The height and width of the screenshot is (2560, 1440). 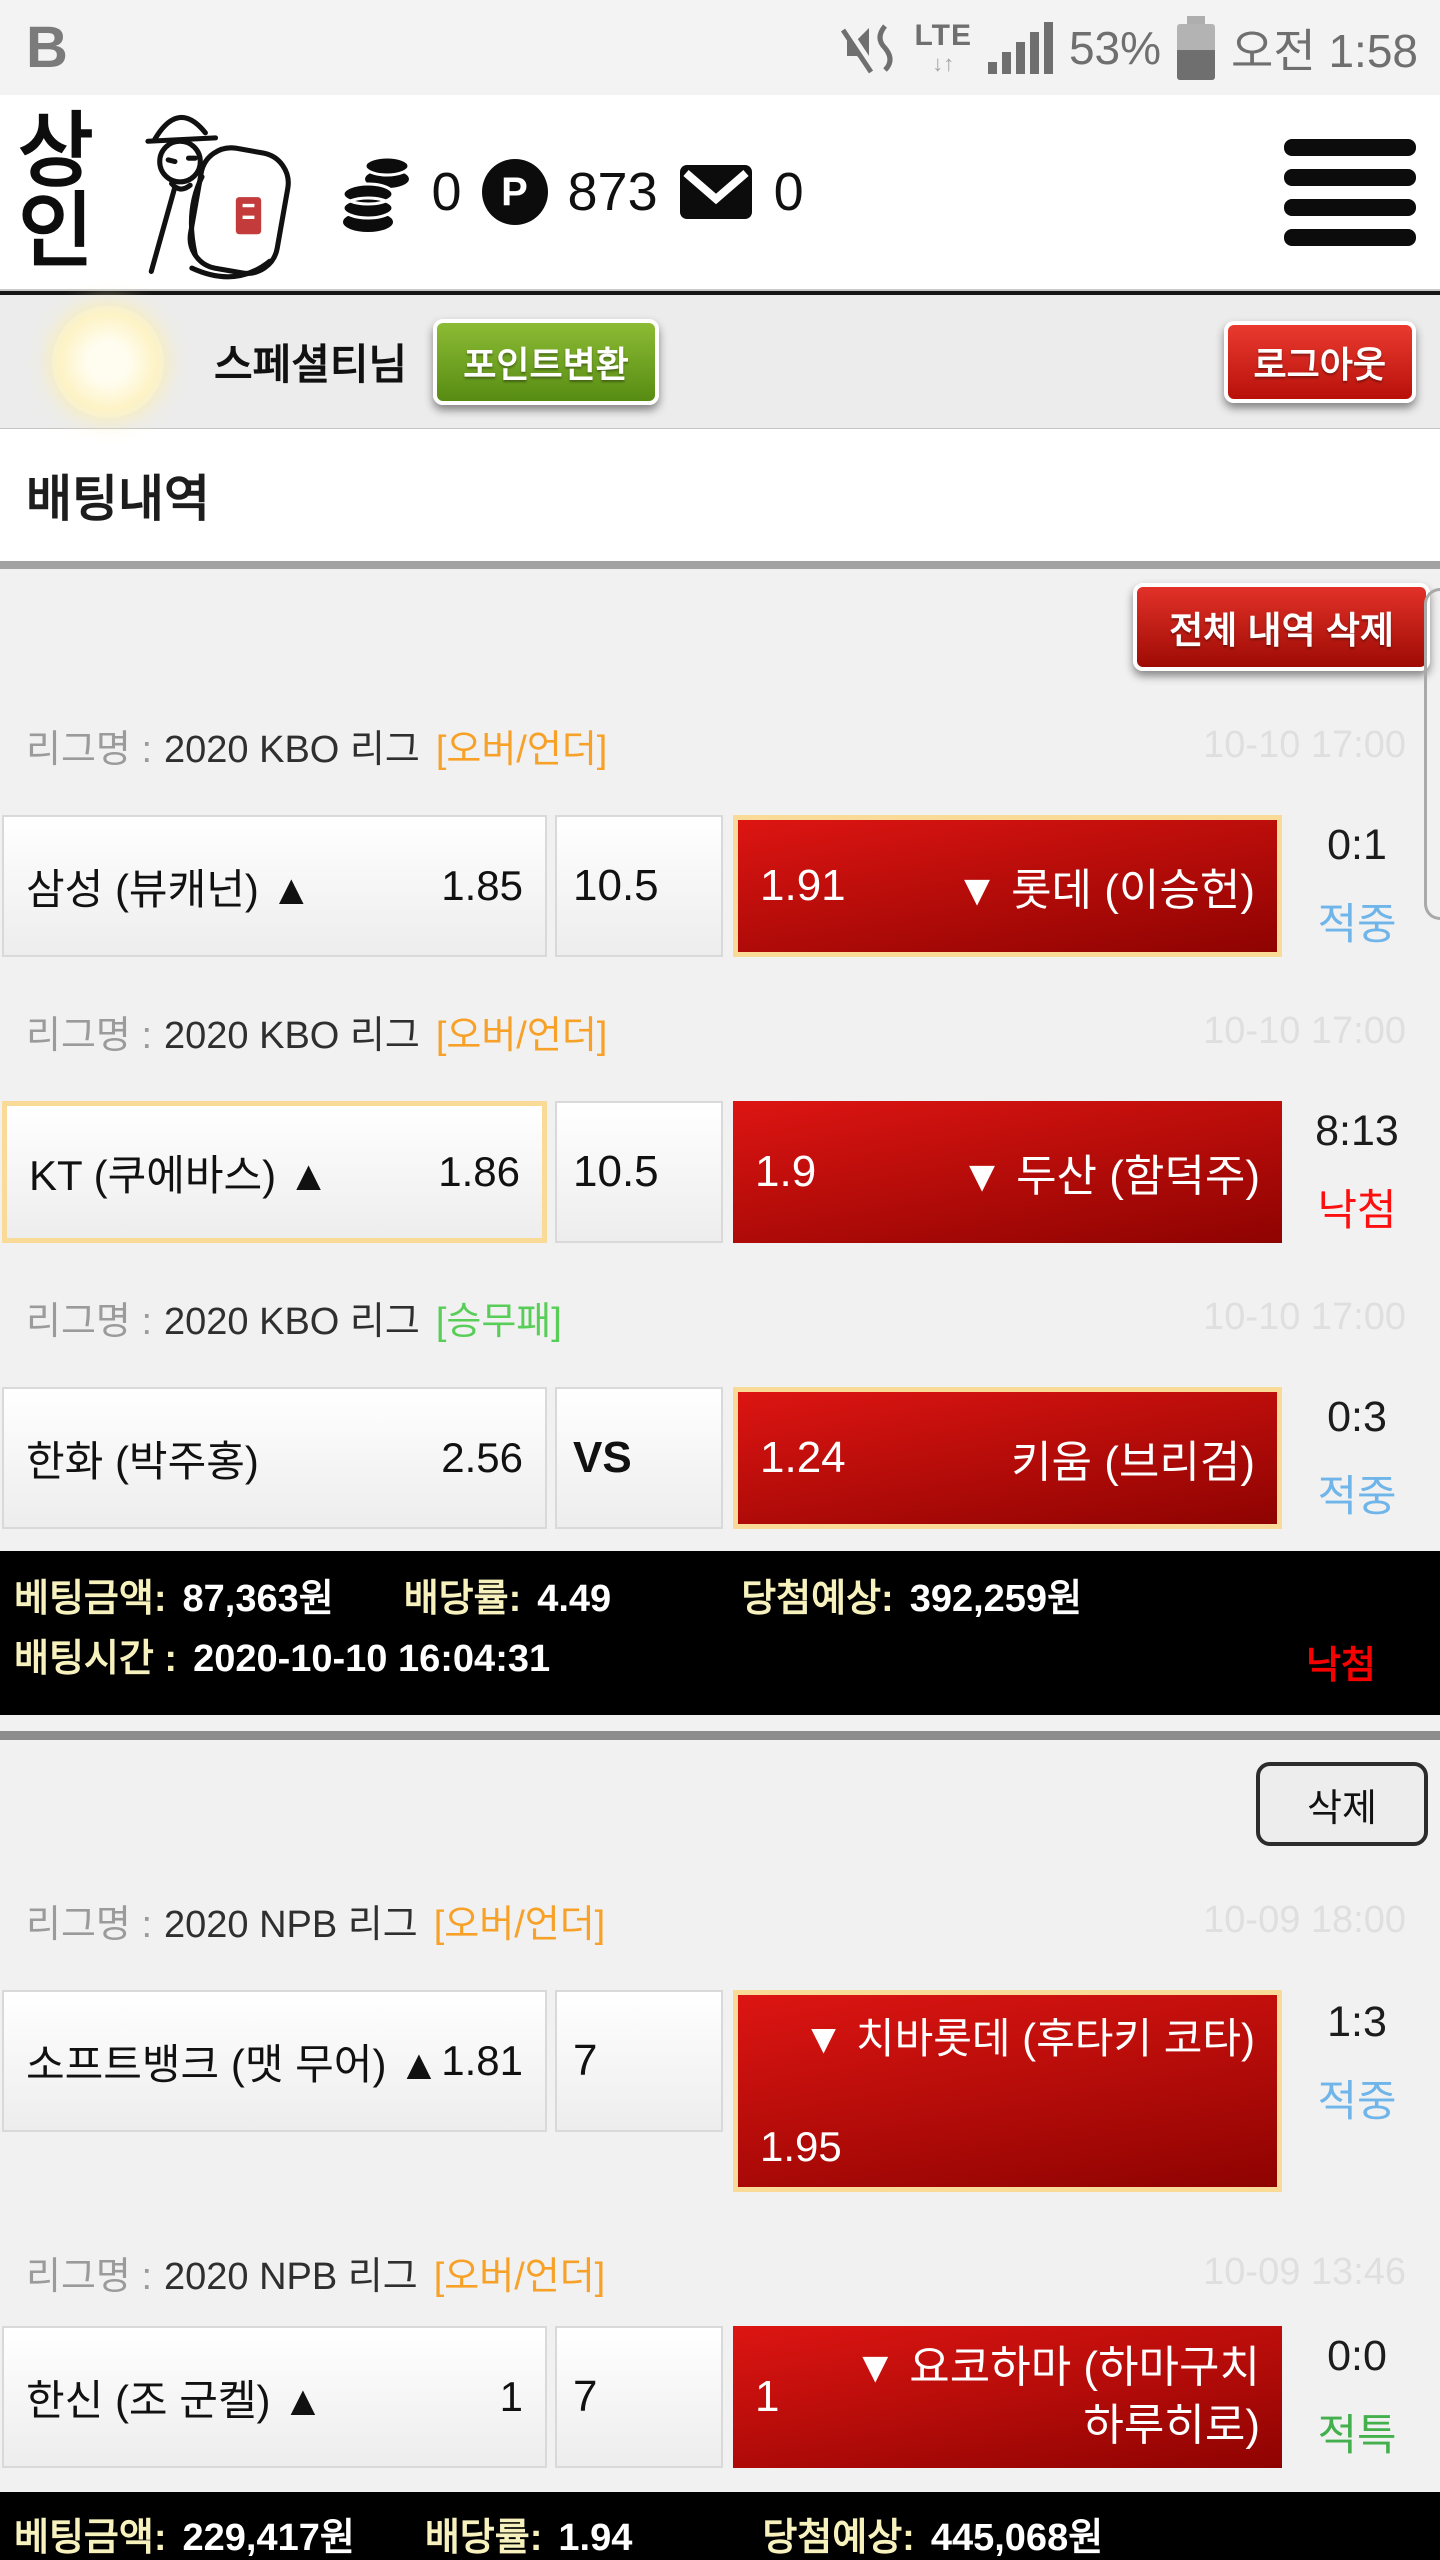 I want to click on vs-label: VS, so click(x=602, y=1457).